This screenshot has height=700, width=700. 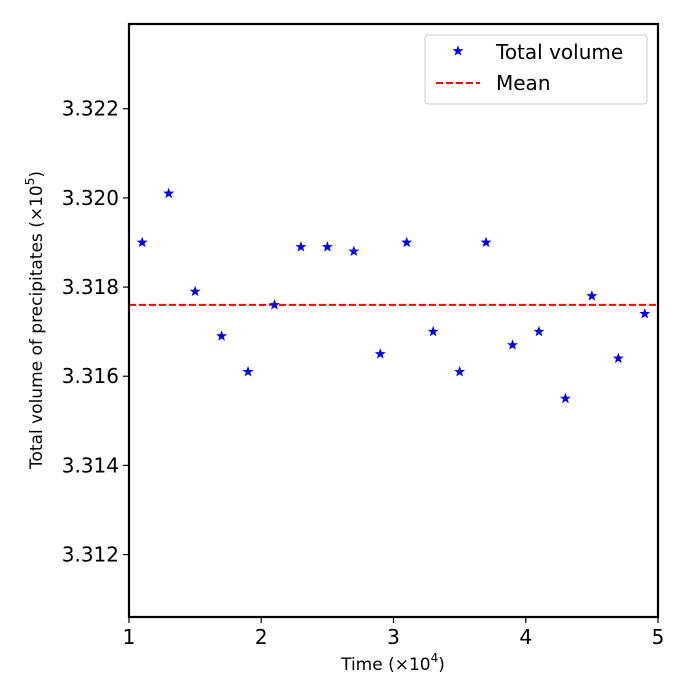 What do you see at coordinates (458, 50) in the screenshot?
I see `legend-star-marker` at bounding box center [458, 50].